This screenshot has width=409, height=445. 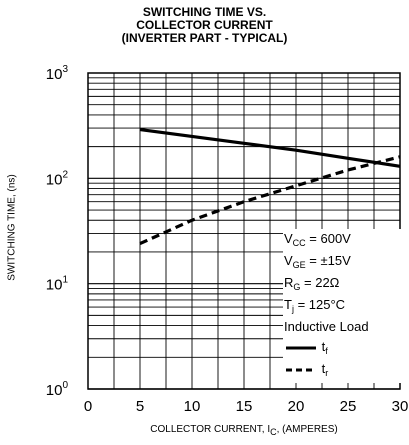 What do you see at coordinates (140, 406) in the screenshot?
I see `x-tick-label: 5` at bounding box center [140, 406].